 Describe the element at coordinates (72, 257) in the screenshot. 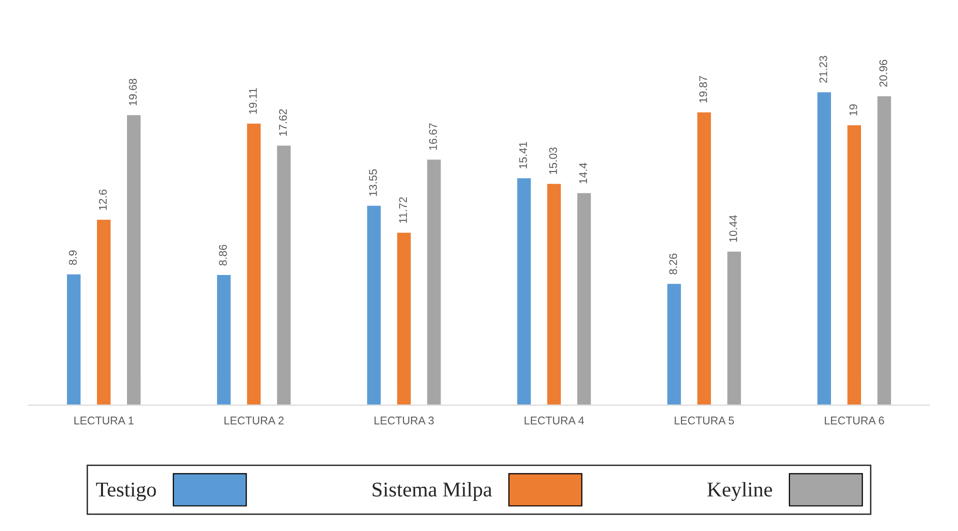

I see `data-label: 8.9` at that location.